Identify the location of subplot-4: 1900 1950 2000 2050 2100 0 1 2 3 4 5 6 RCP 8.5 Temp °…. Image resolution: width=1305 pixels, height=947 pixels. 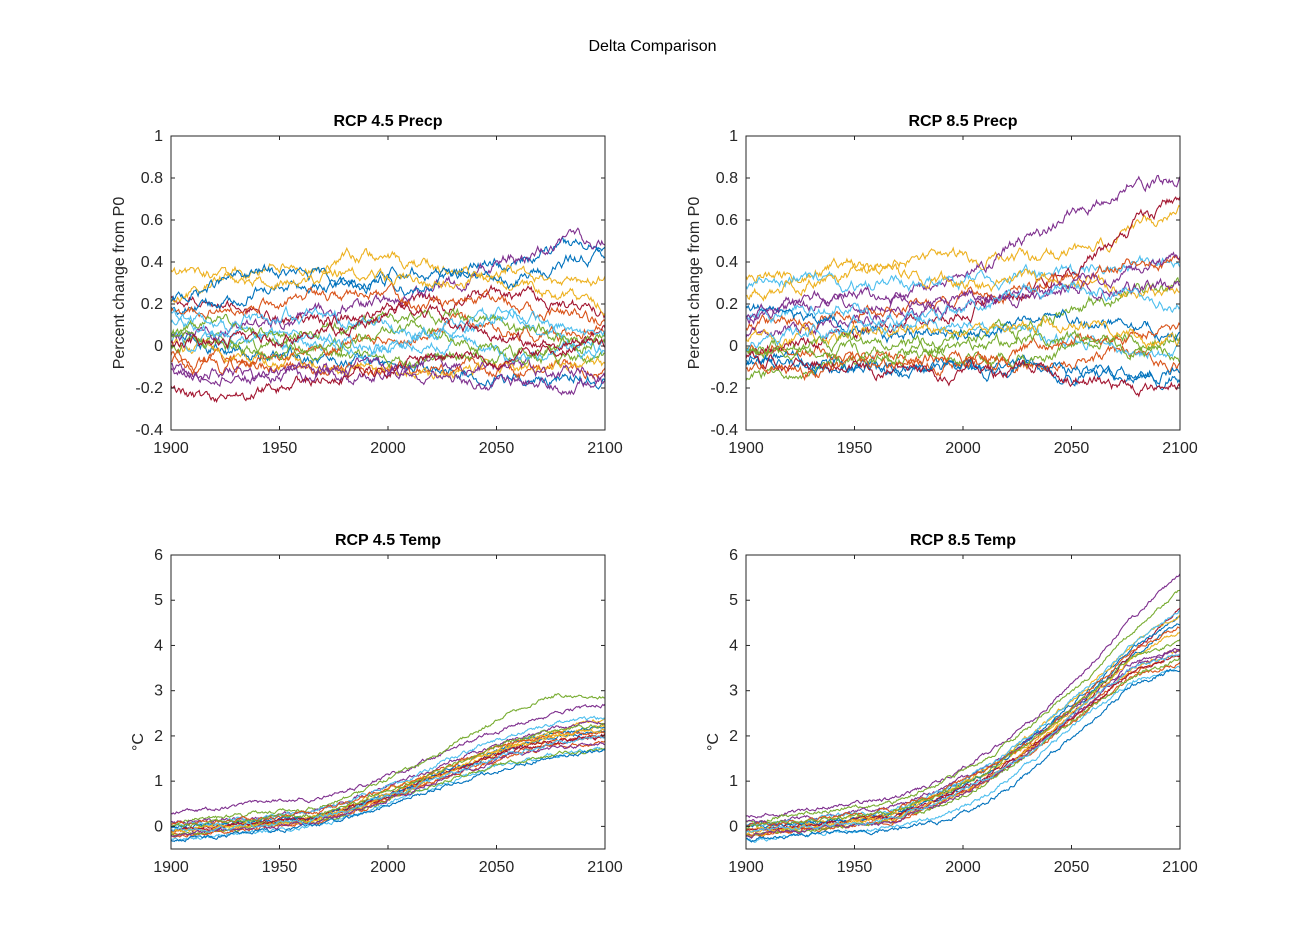
(951, 704).